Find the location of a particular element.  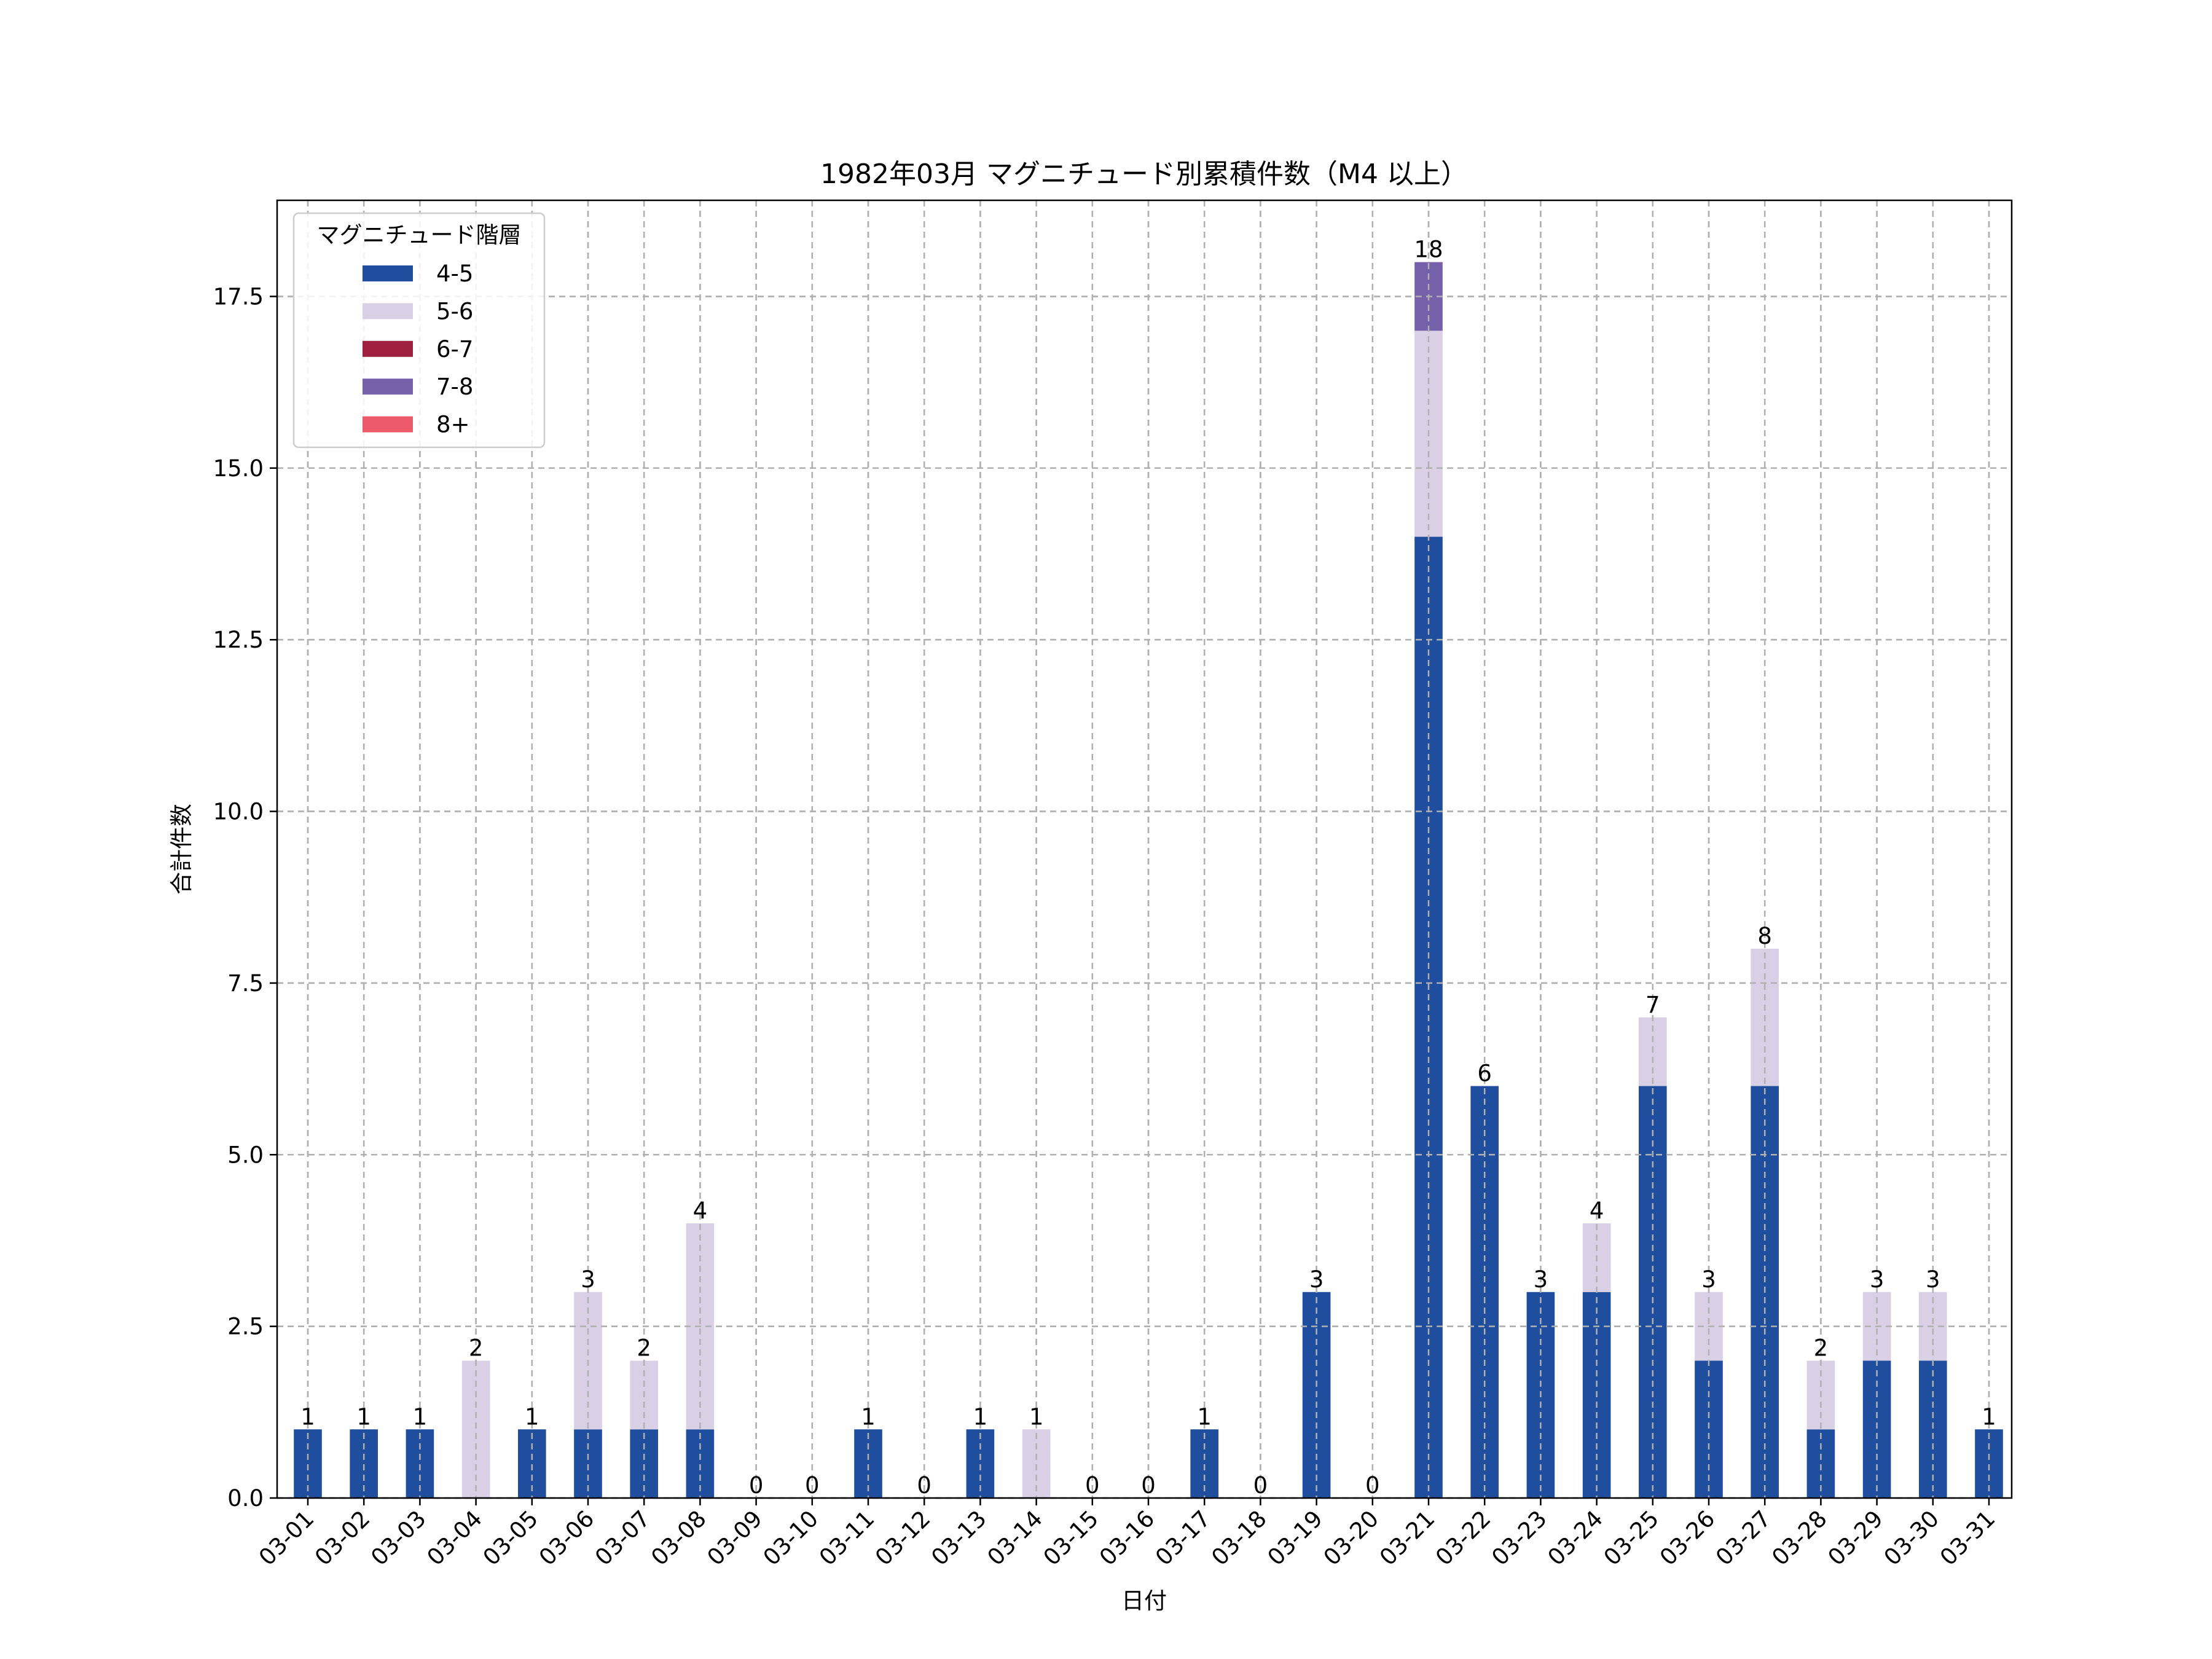

x-tick-label: 03-15 is located at coordinates (1071, 1538).